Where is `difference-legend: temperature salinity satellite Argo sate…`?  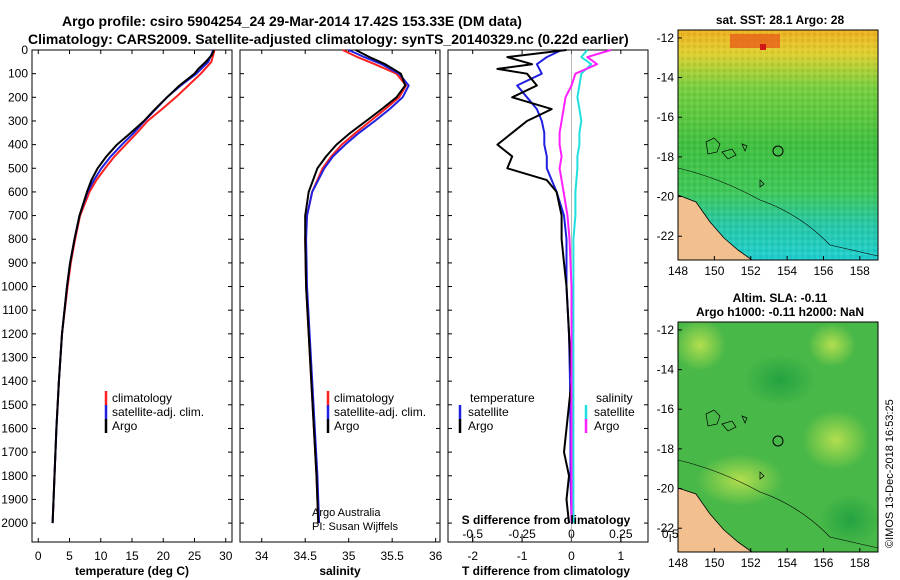
difference-legend: temperature salinity satellite Argo sate… is located at coordinates (546, 459).